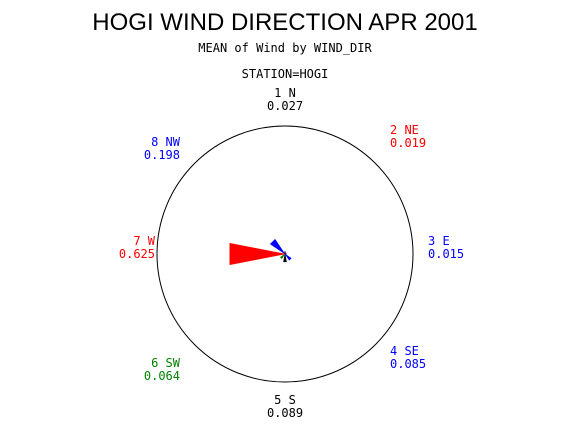  What do you see at coordinates (285, 413) in the screenshot?
I see `direction-value-5-s: 0.089` at bounding box center [285, 413].